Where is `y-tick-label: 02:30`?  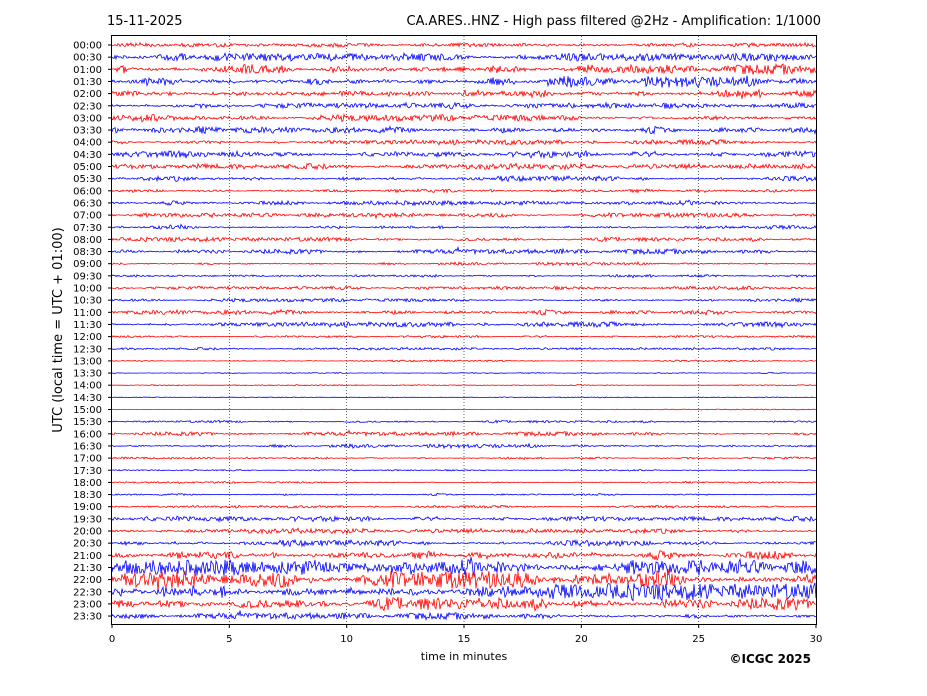
y-tick-label: 02:30 is located at coordinates (87, 106).